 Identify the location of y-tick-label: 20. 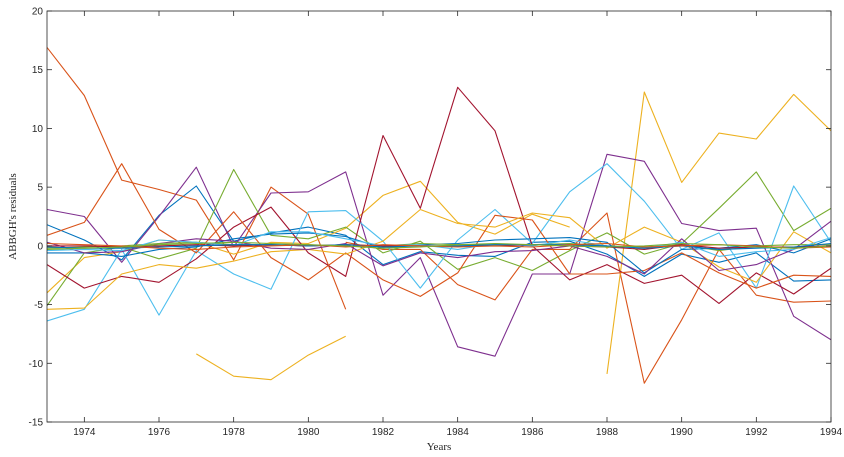
(38, 12).